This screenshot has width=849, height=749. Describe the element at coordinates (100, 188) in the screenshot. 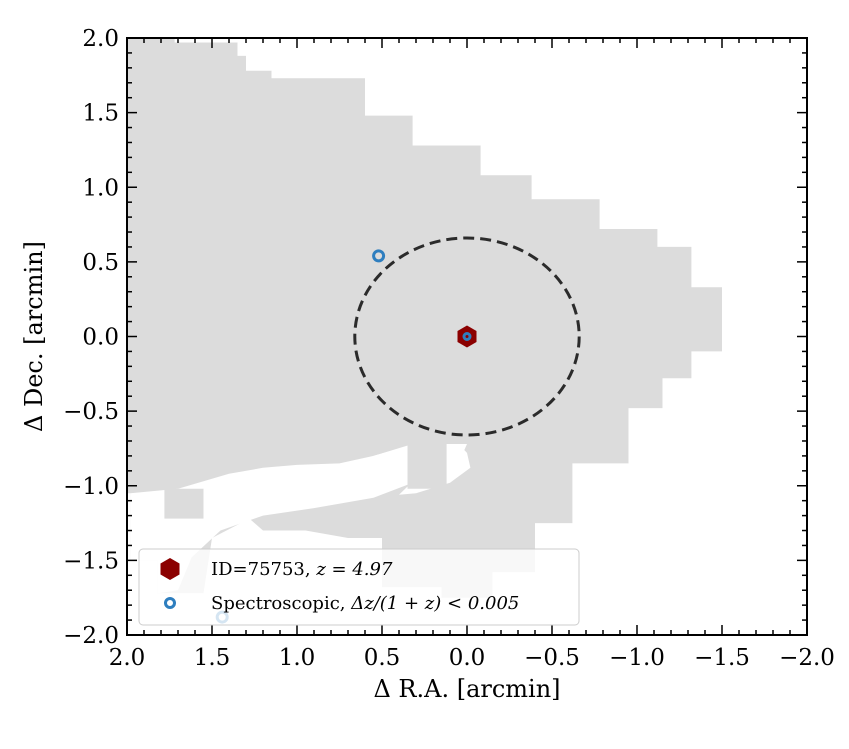

I see `y-tick-label: 1.0` at that location.